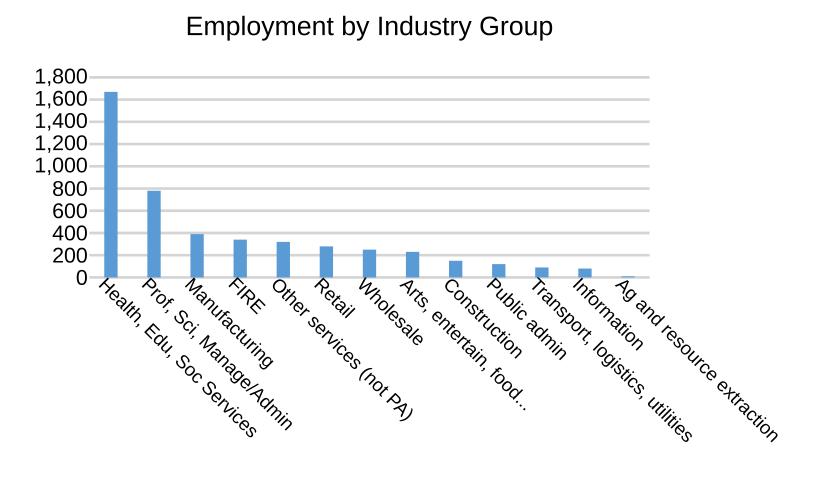  Describe the element at coordinates (81, 278) in the screenshot. I see `y-tick-label: 0` at that location.